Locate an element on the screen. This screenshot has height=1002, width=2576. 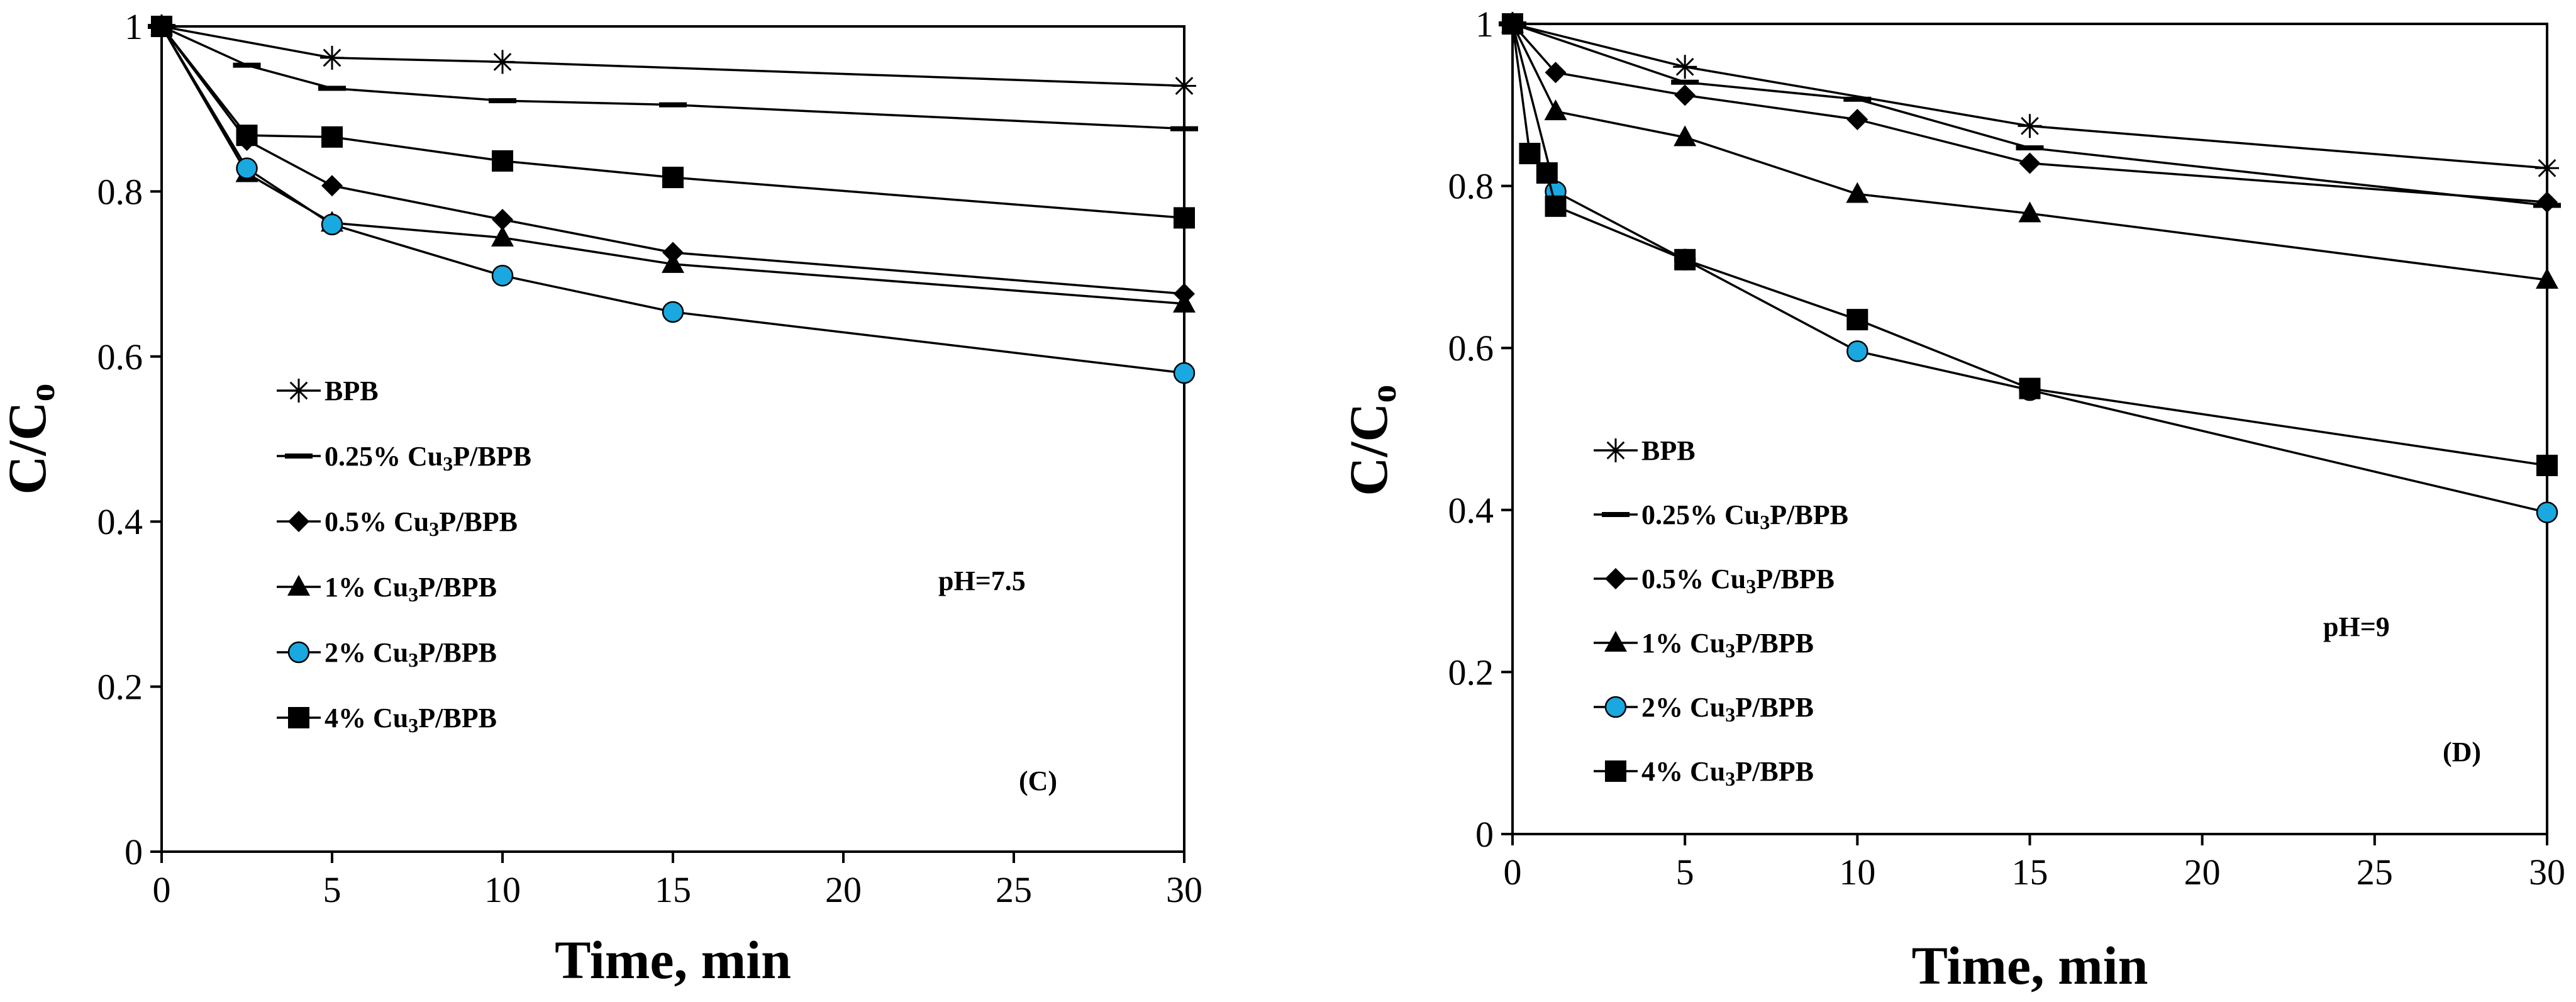
y-tick-label: 0 is located at coordinates (134, 852).